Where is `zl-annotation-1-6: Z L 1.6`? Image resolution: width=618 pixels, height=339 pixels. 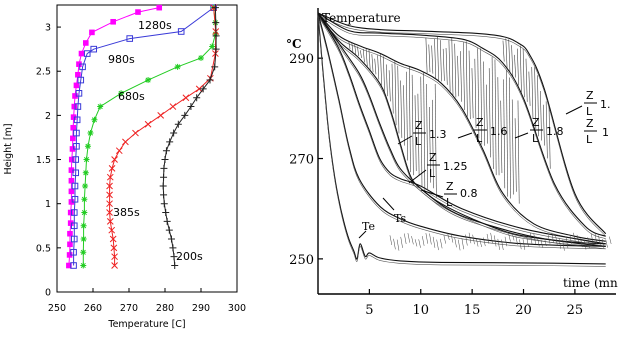 zl-annotation-1-6: Z L 1.6 is located at coordinates (491, 130).